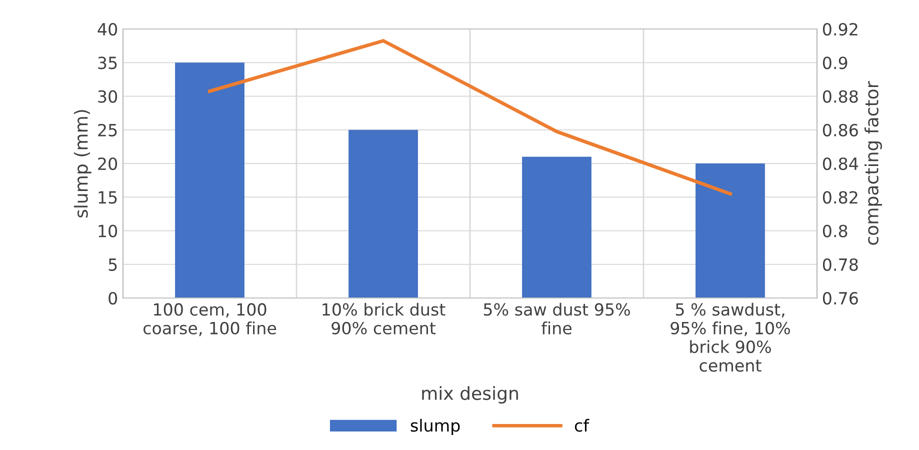 The width and height of the screenshot is (919, 450). Describe the element at coordinates (107, 197) in the screenshot. I see `y-tick-label: 15` at that location.